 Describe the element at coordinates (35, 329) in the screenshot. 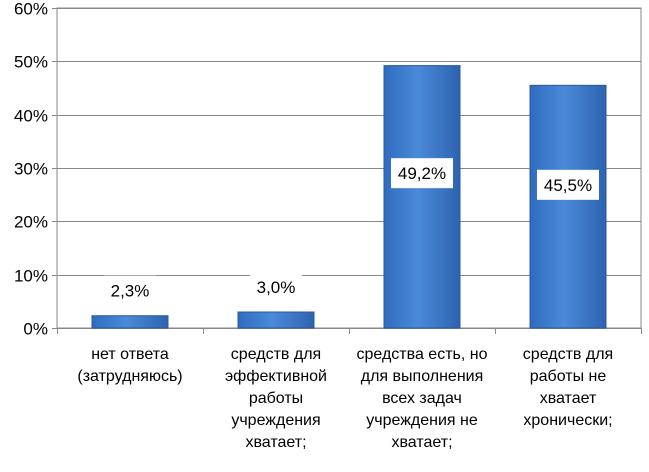

I see `y-tick-label: 0%` at that location.